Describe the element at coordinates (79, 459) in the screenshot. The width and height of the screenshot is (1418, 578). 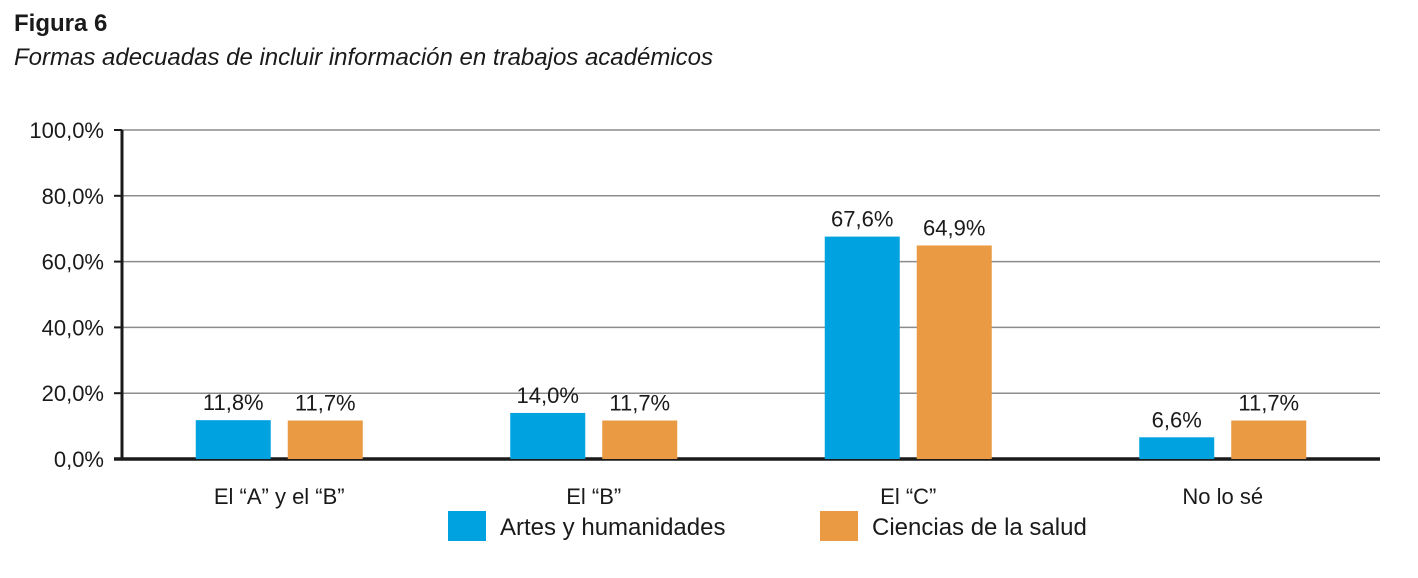
I see `y-tick-label: 0,0%` at that location.